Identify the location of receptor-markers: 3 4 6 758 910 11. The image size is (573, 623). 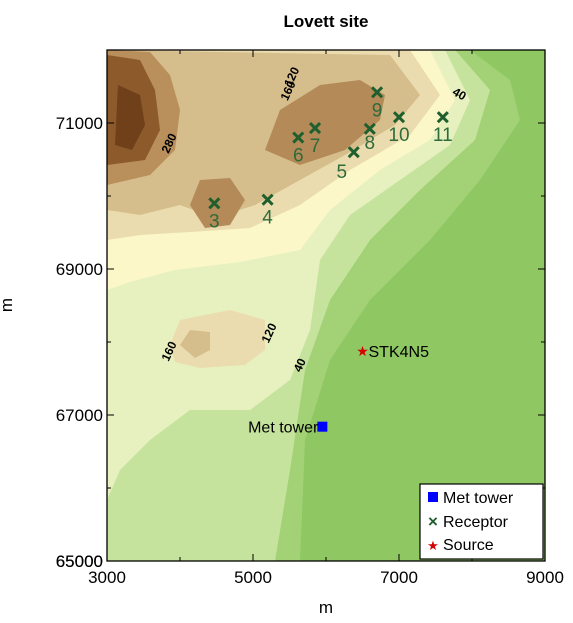
(330, 159).